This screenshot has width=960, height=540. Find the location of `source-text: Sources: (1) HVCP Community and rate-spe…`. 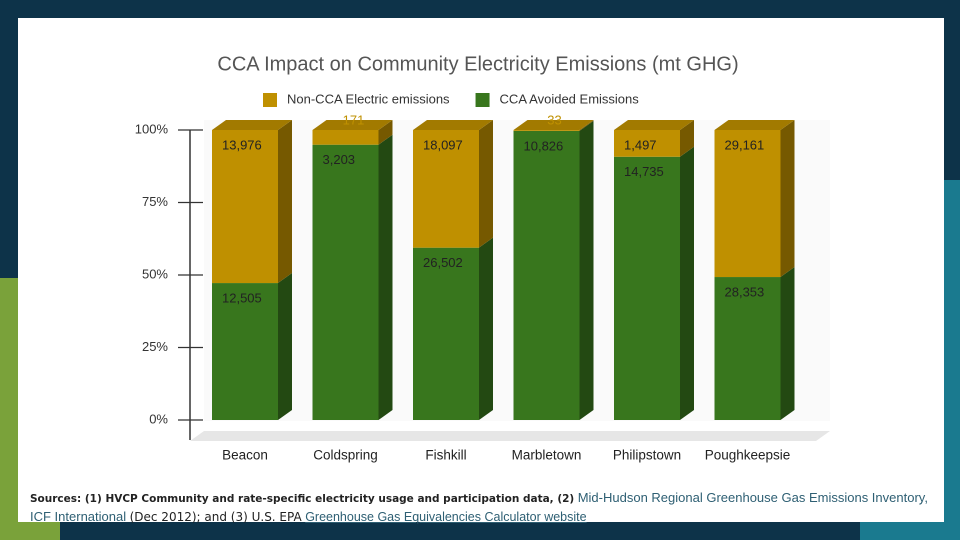

source-text: Sources: (1) HVCP Community and rate-spe… is located at coordinates (302, 499).